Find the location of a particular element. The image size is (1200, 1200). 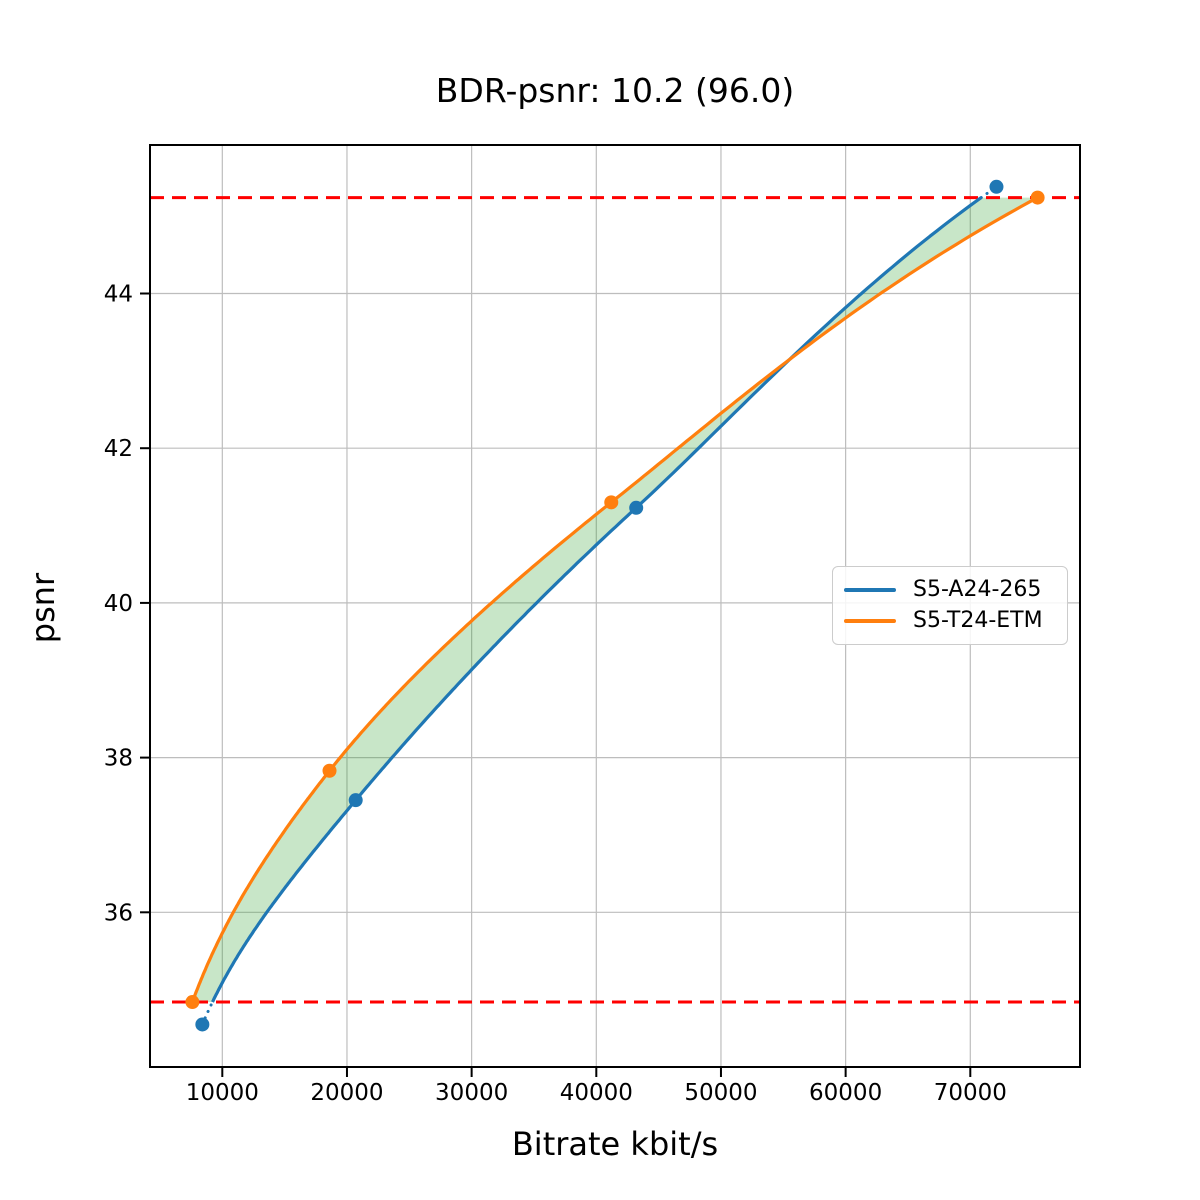

legend-item: S5-A24-265 is located at coordinates (949, 590).